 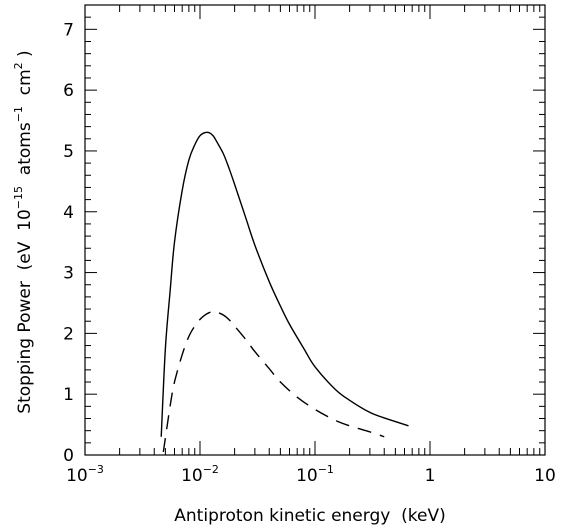 What do you see at coordinates (68, 91) in the screenshot?
I see `y-tick-label: 6` at bounding box center [68, 91].